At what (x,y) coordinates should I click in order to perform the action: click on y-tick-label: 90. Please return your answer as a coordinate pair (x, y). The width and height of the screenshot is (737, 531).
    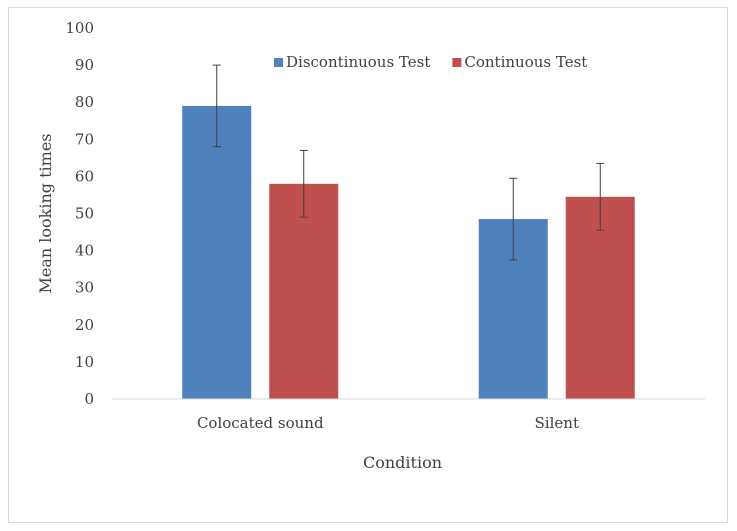
    Looking at the image, I should click on (84, 65).